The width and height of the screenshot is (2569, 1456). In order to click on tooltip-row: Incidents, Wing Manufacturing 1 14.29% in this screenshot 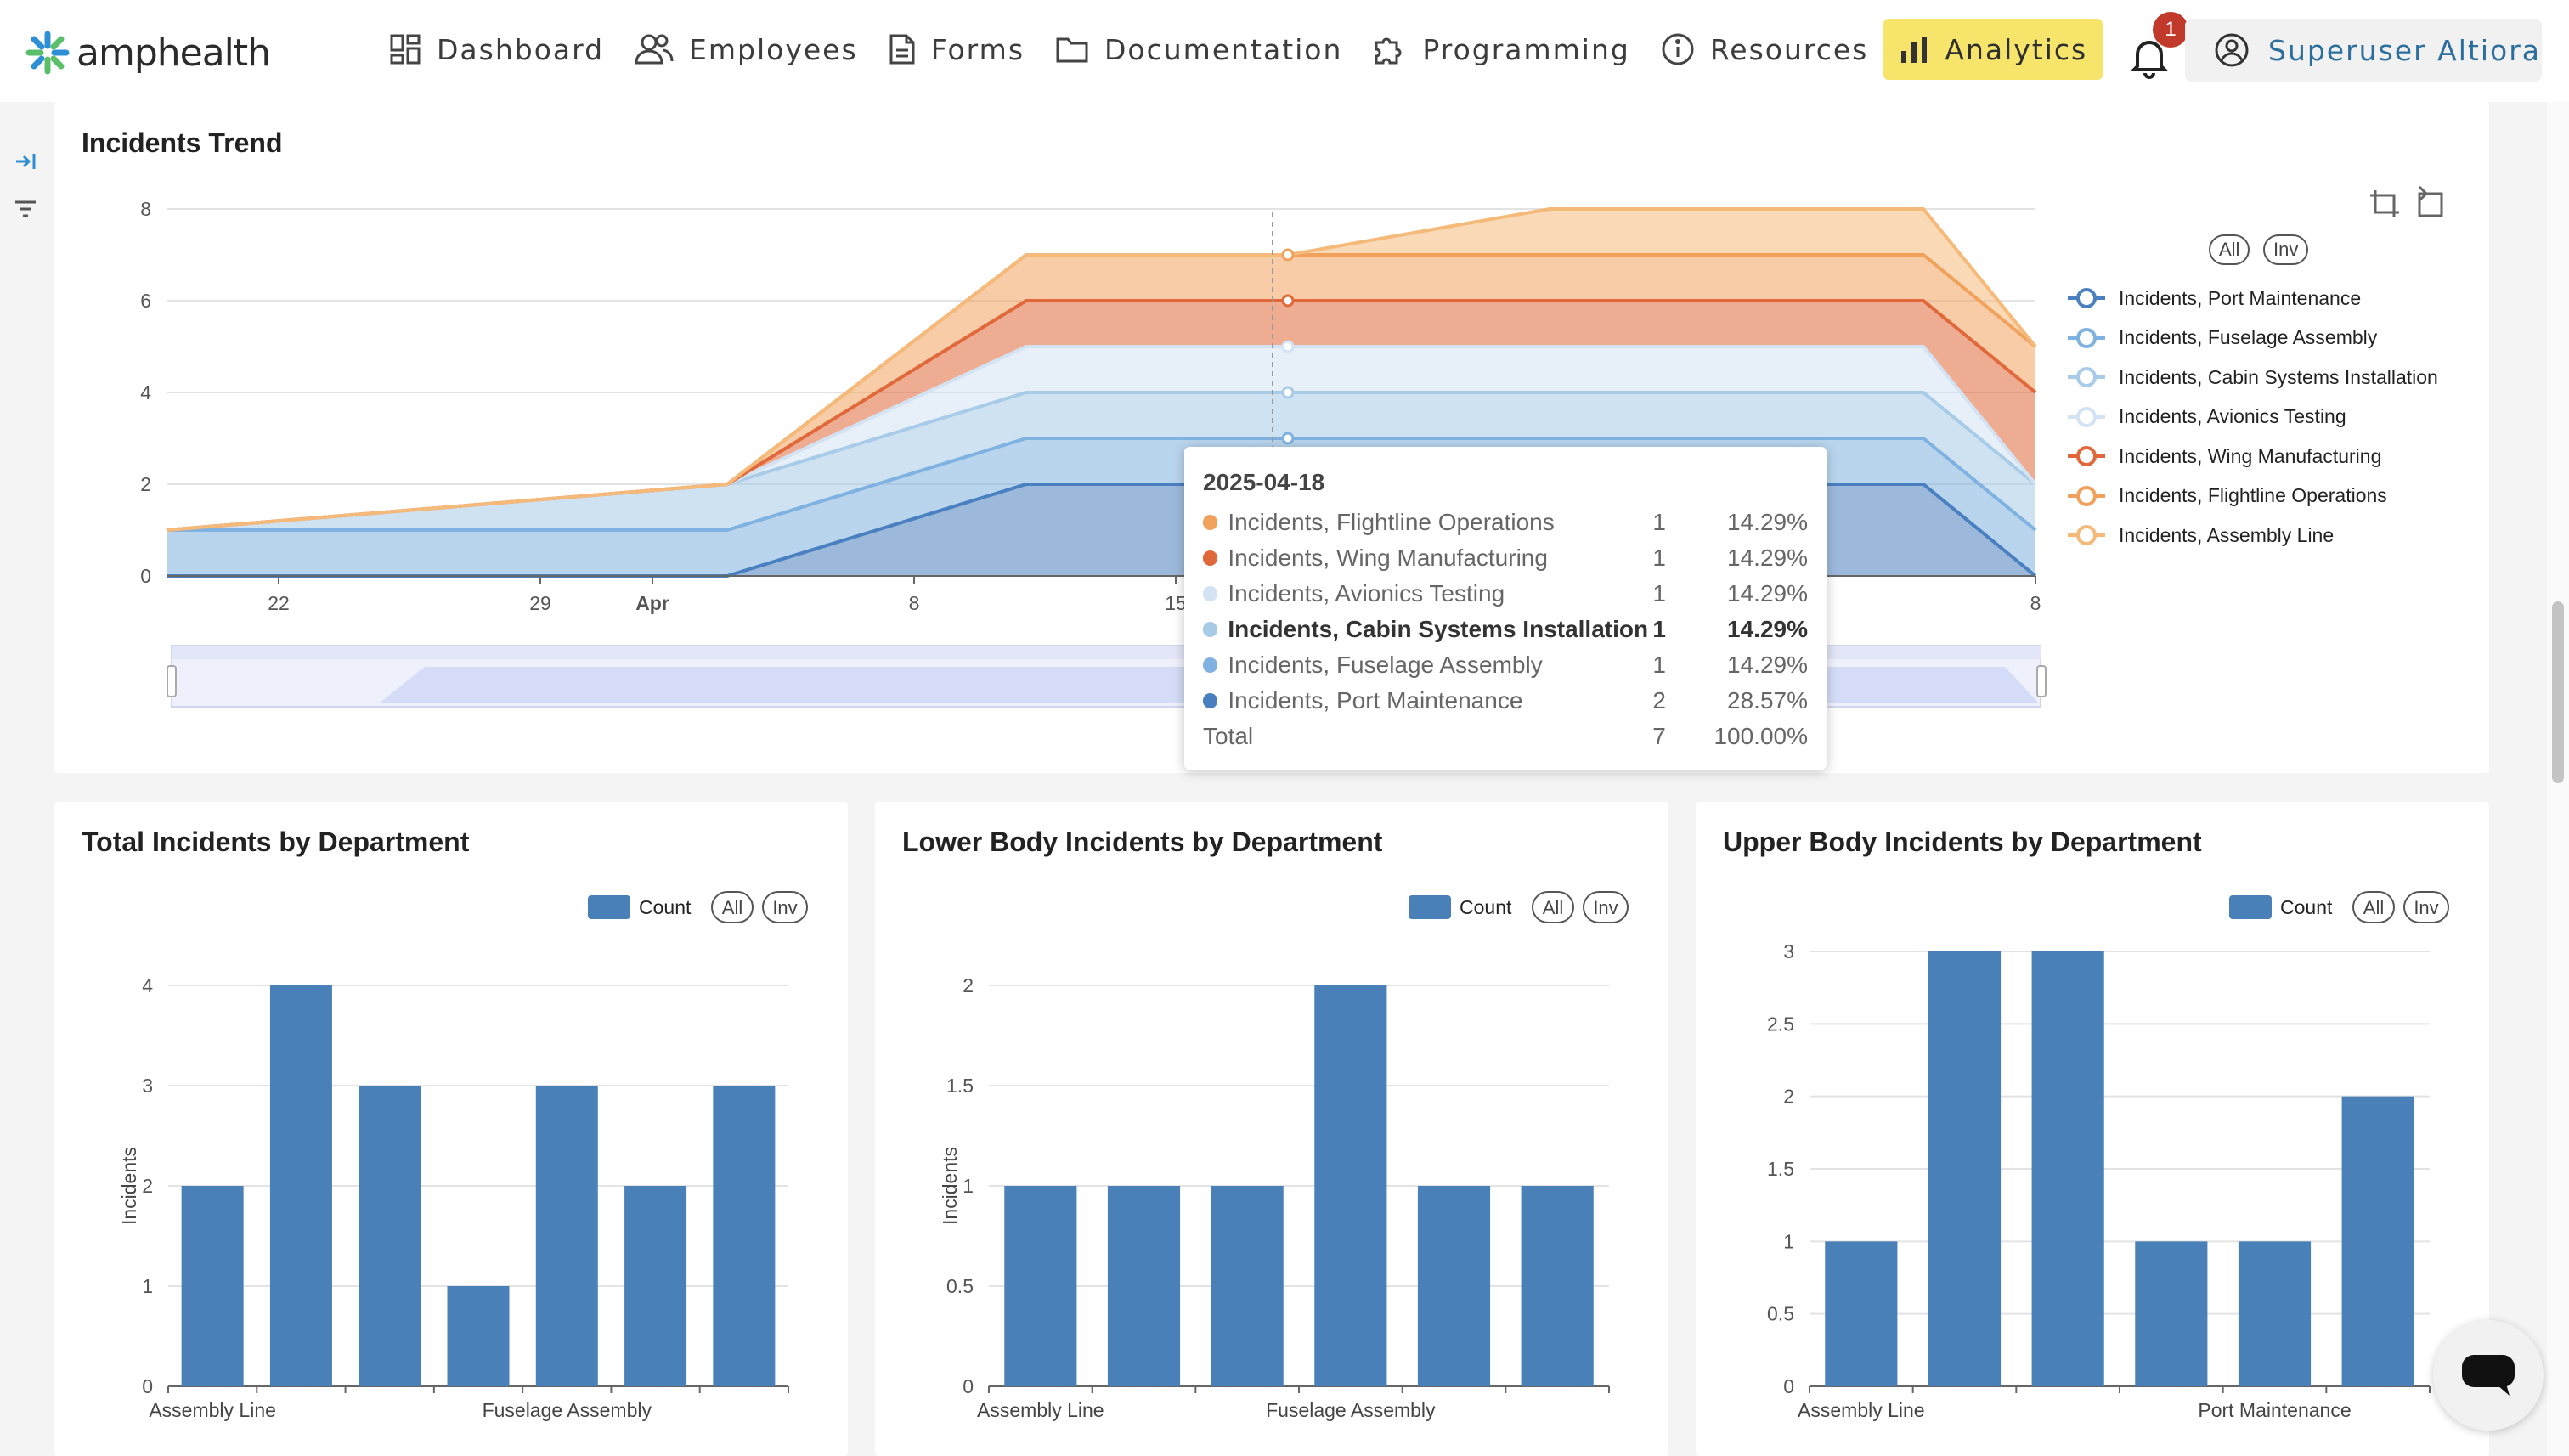, I will do `click(1506, 558)`.